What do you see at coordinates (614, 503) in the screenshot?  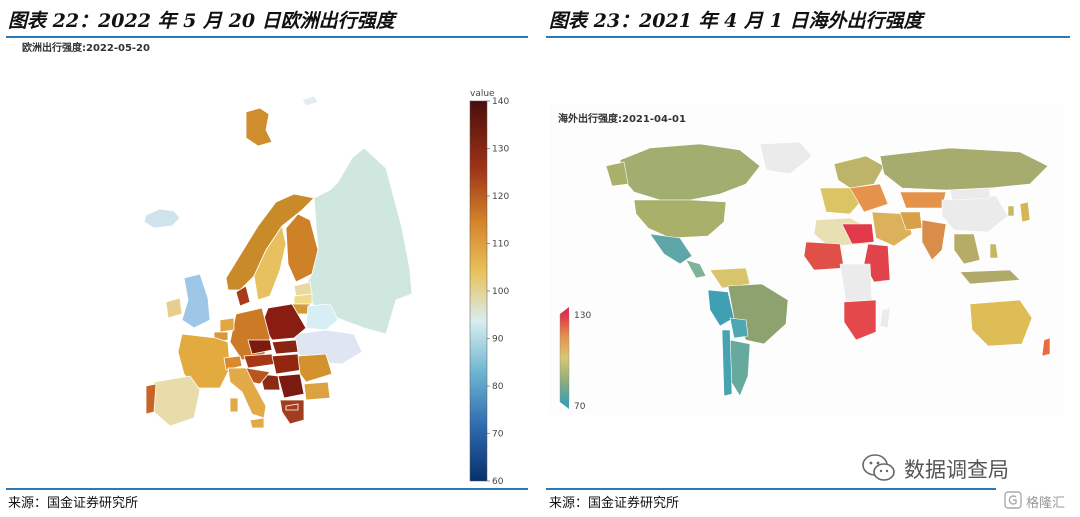 I see `right-source: 来源：国金证券研究所` at bounding box center [614, 503].